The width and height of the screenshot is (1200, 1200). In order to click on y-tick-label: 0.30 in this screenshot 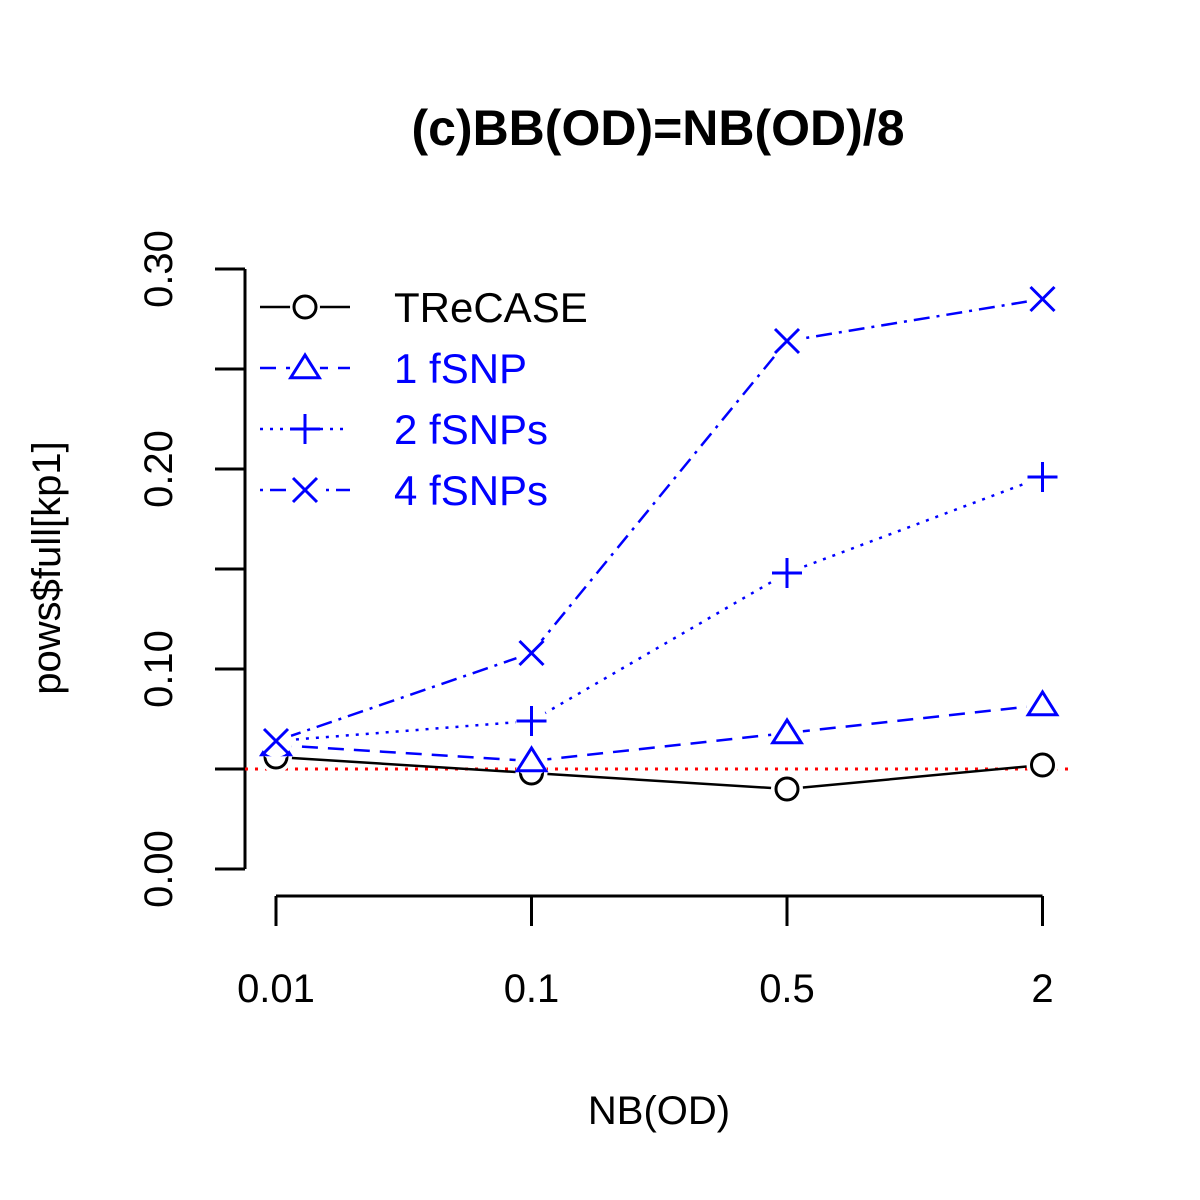, I will do `click(159, 269)`.